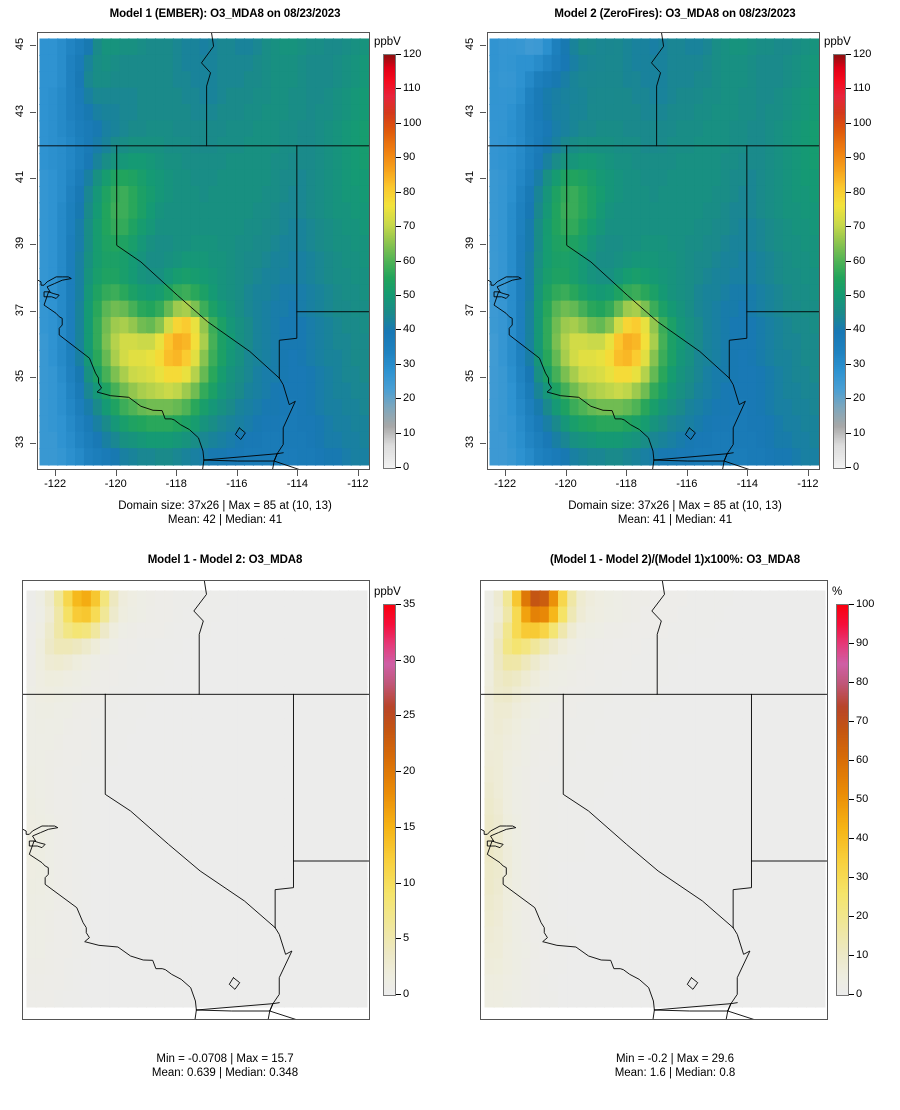 The width and height of the screenshot is (900, 1110). I want to click on colorbar-tick-label: 110, so click(412, 88).